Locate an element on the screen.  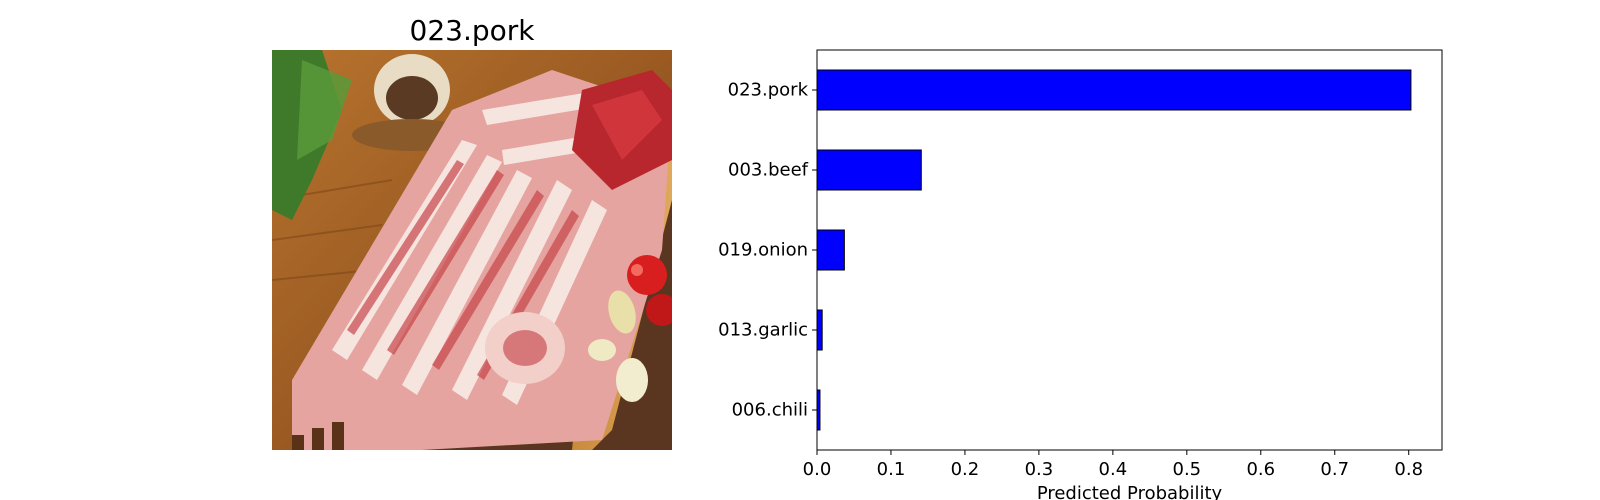
x-tick-label: 0.2 is located at coordinates (965, 469).